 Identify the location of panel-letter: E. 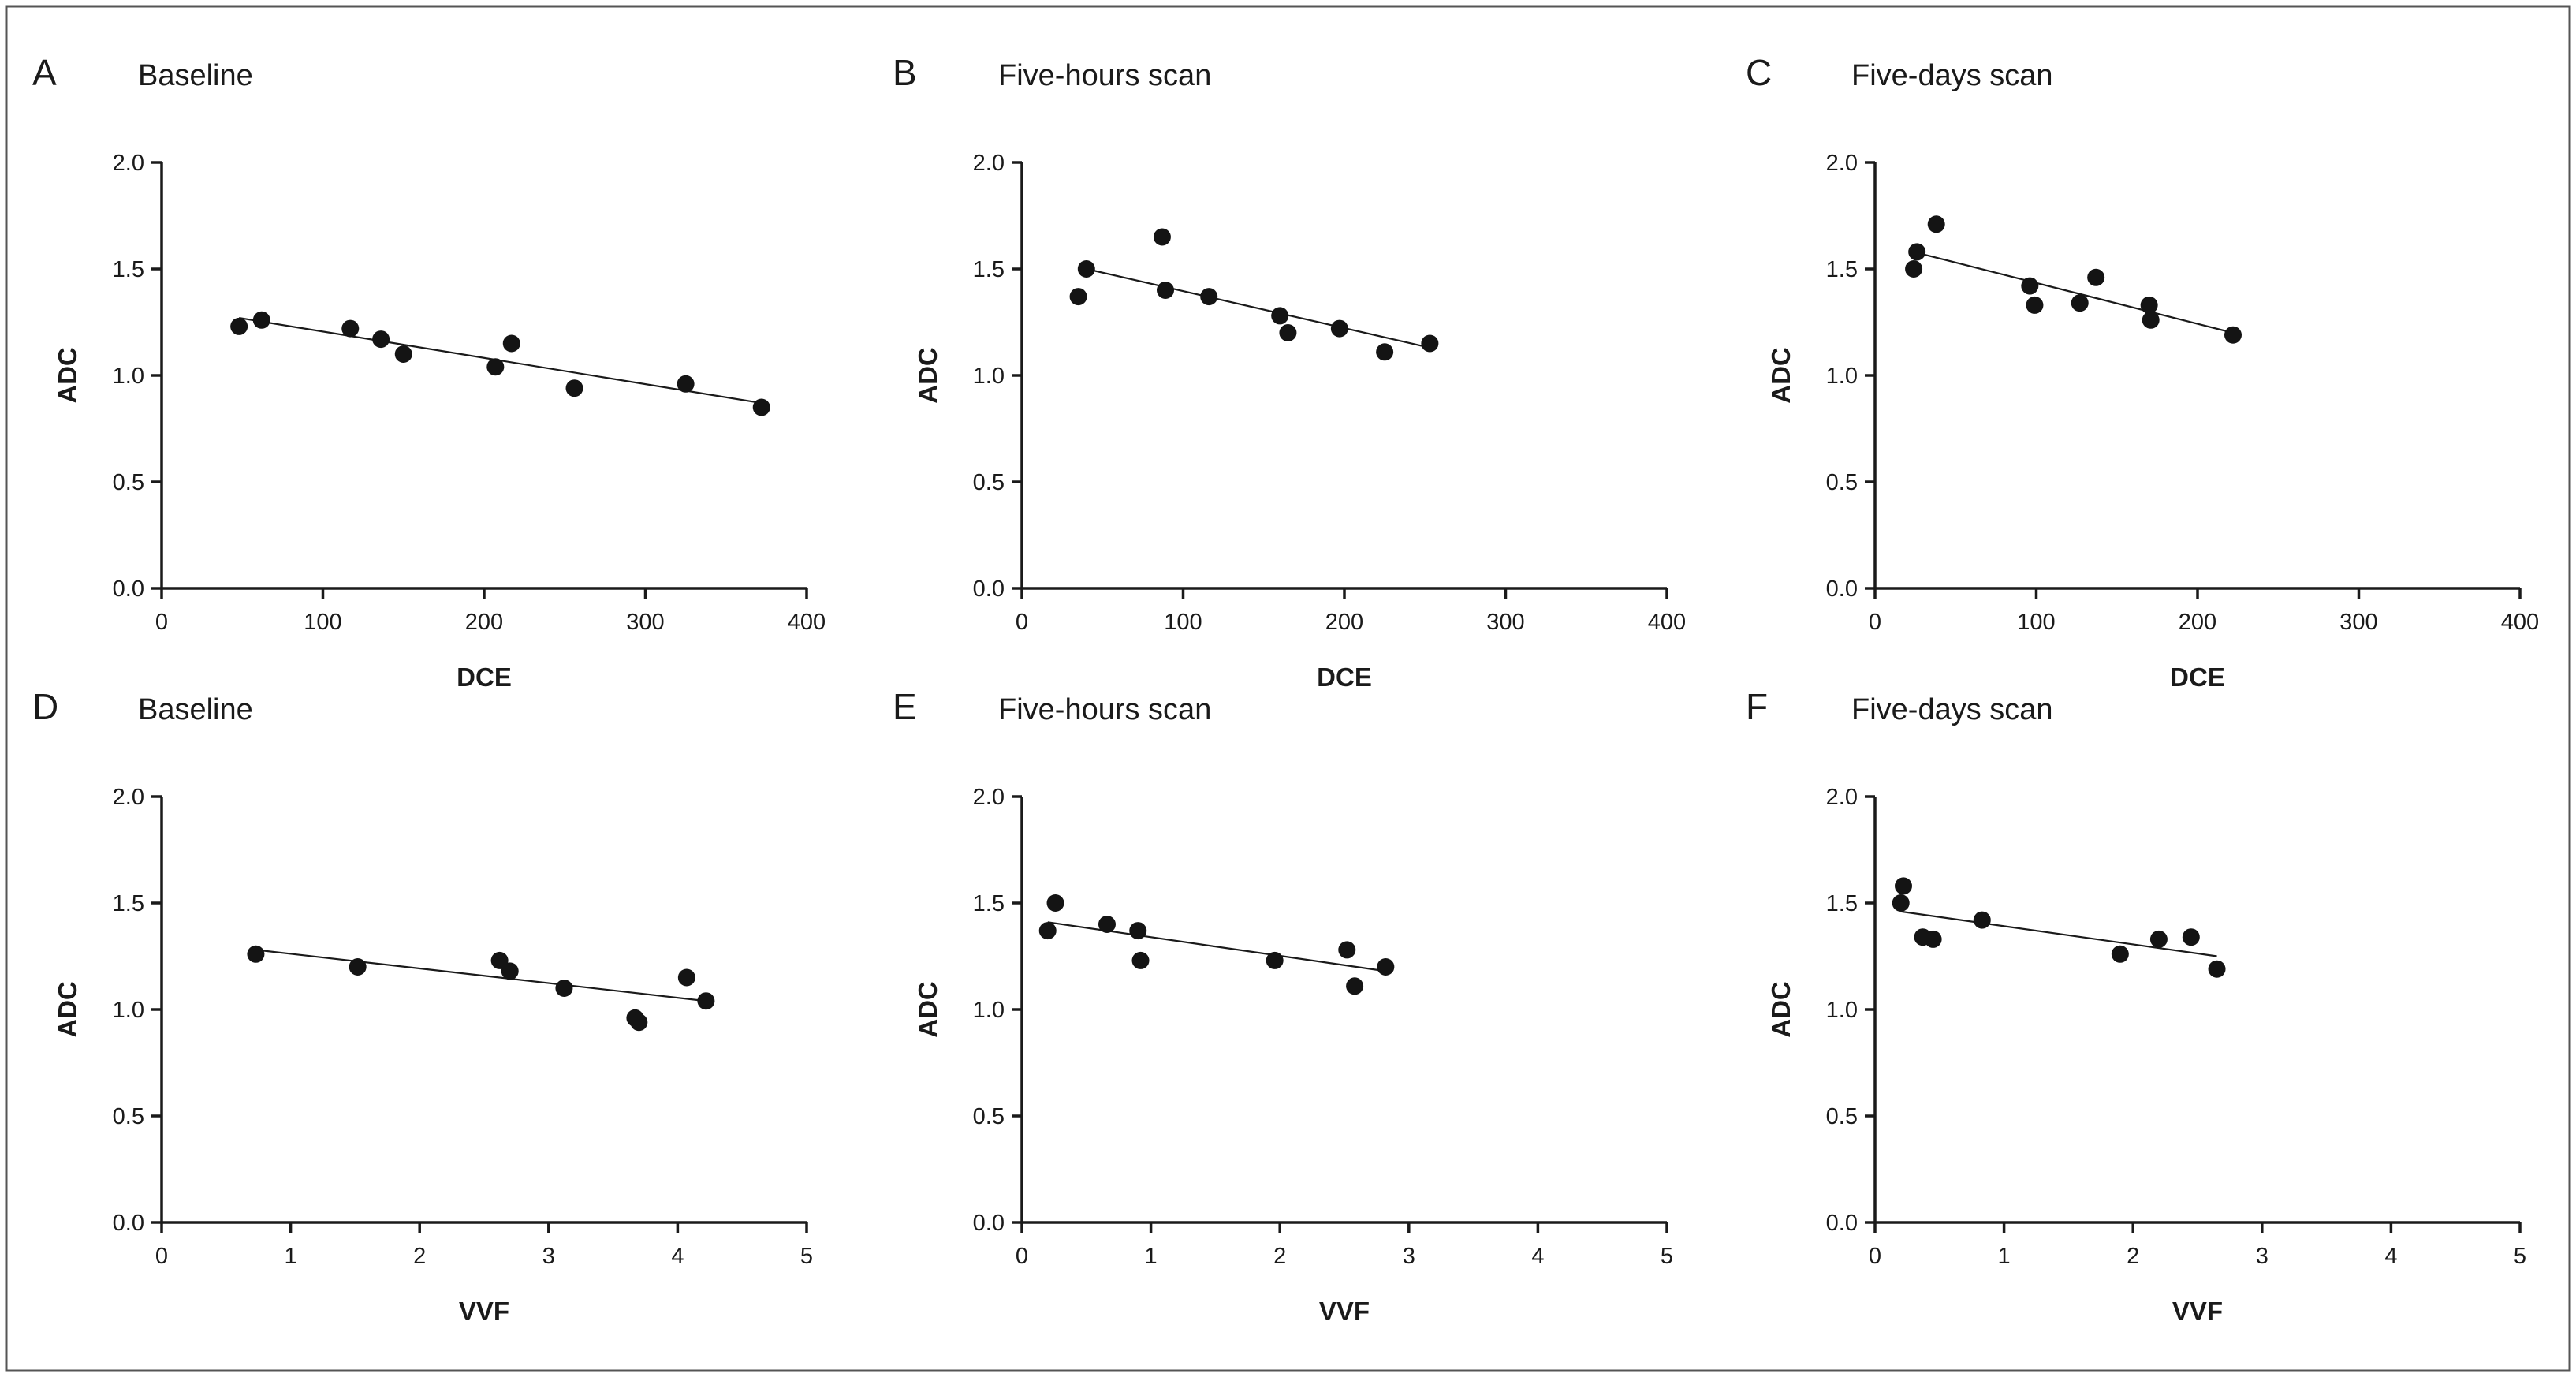
(905, 706).